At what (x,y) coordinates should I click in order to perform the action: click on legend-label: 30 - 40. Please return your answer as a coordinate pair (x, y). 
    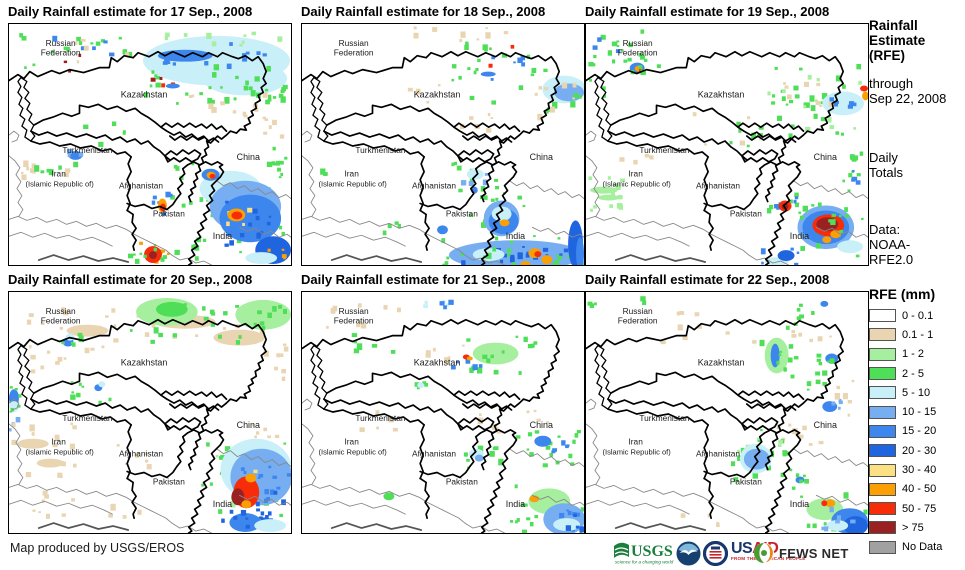
    Looking at the image, I should click on (919, 470).